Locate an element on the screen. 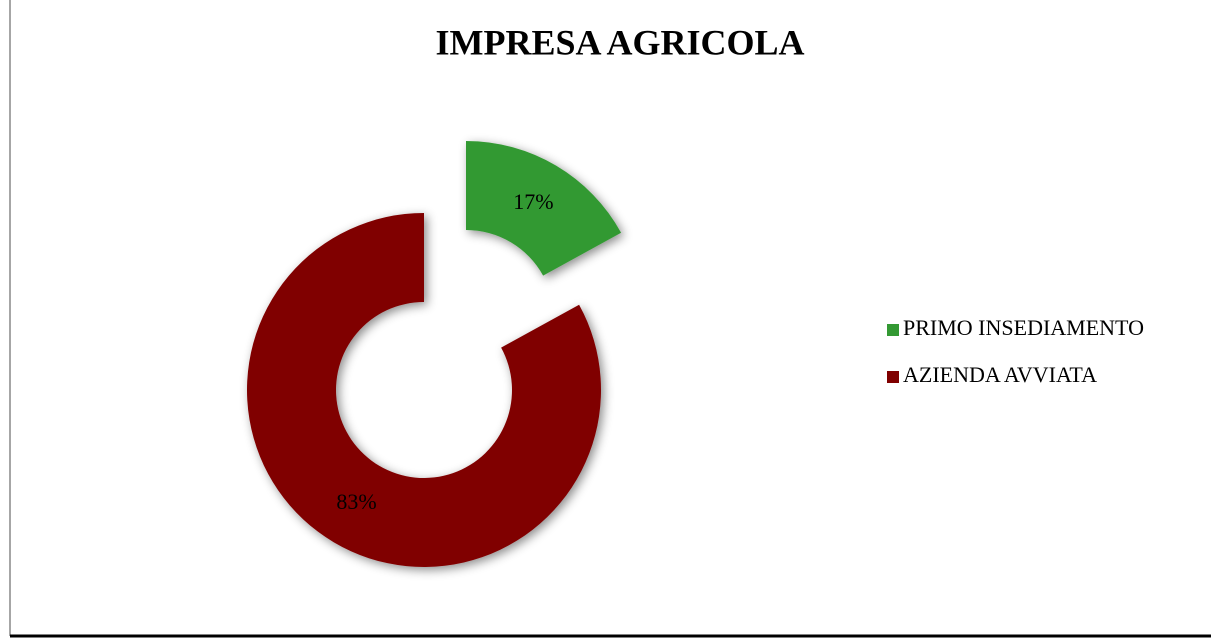  legend-label: PRIMO INSEDIAMENTO is located at coordinates (1023, 327).